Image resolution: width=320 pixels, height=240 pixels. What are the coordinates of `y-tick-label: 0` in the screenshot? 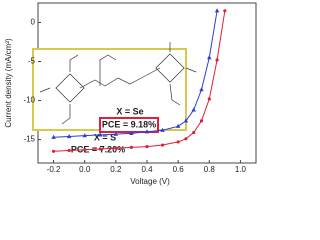 It's located at (33, 22).